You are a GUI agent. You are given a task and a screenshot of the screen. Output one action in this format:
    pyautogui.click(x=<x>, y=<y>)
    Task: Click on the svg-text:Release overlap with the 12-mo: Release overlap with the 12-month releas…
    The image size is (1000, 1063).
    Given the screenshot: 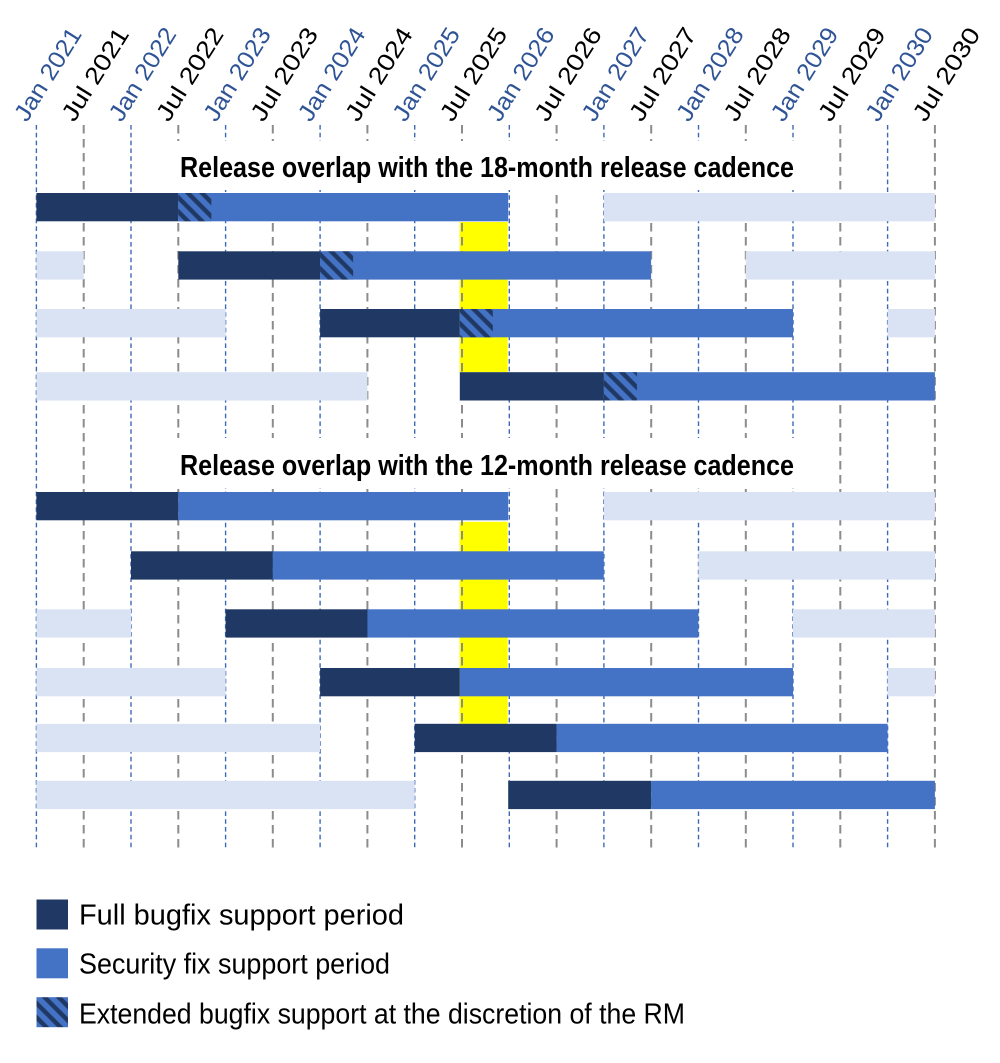 What is the action you would take?
    pyautogui.click(x=487, y=466)
    